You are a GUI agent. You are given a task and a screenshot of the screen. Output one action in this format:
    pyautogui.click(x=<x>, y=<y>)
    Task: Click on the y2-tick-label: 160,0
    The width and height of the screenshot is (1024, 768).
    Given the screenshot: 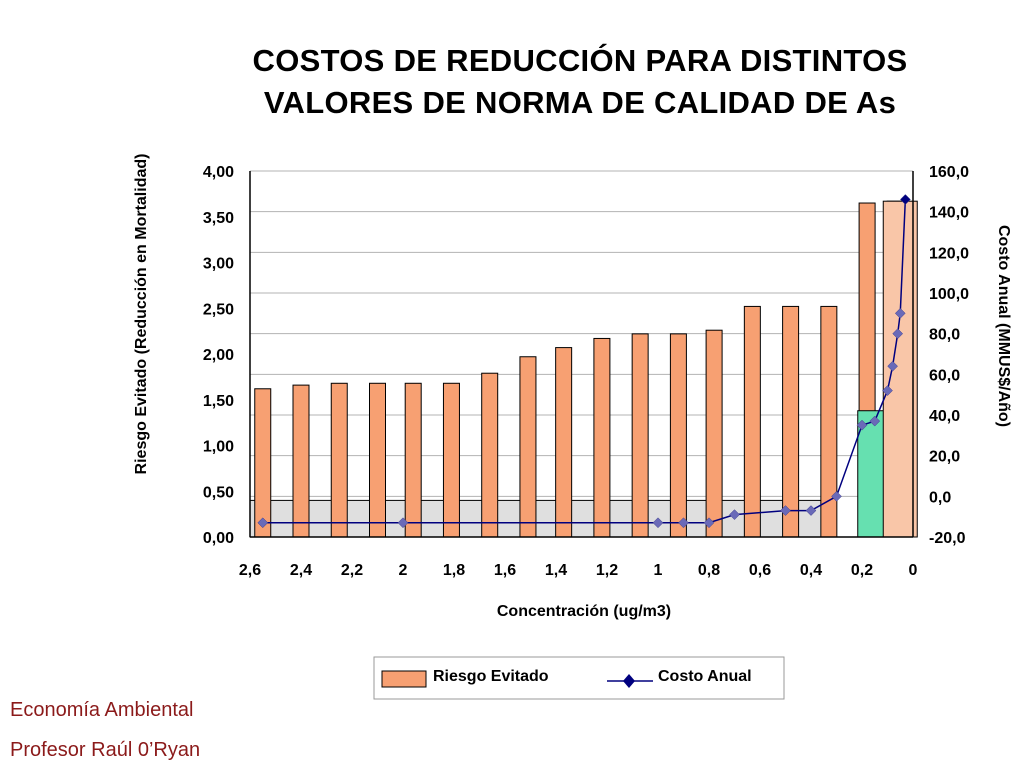 What is the action you would take?
    pyautogui.click(x=949, y=172)
    